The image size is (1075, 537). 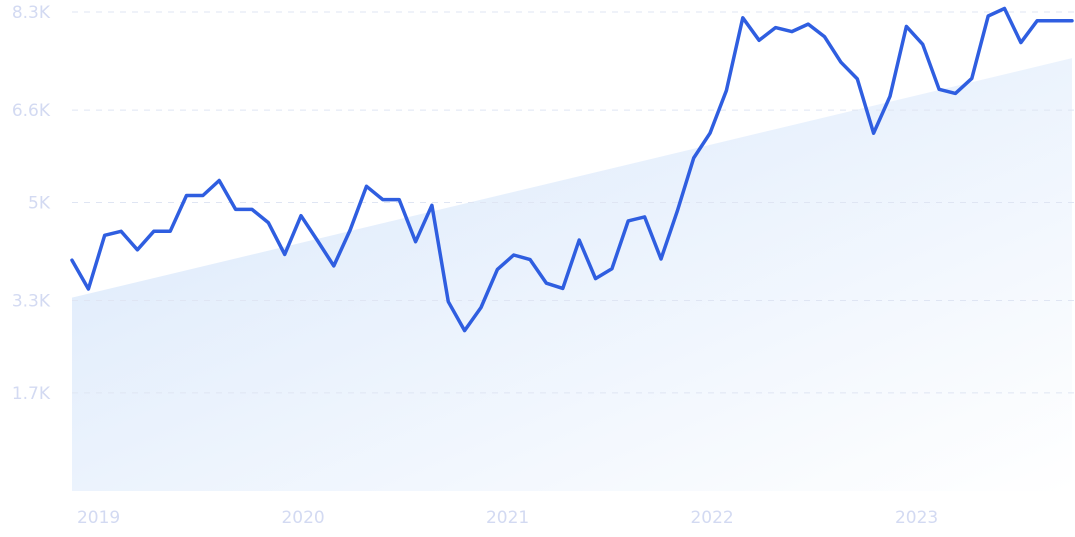 What do you see at coordinates (916, 518) in the screenshot?
I see `x-tick-label: 2023` at bounding box center [916, 518].